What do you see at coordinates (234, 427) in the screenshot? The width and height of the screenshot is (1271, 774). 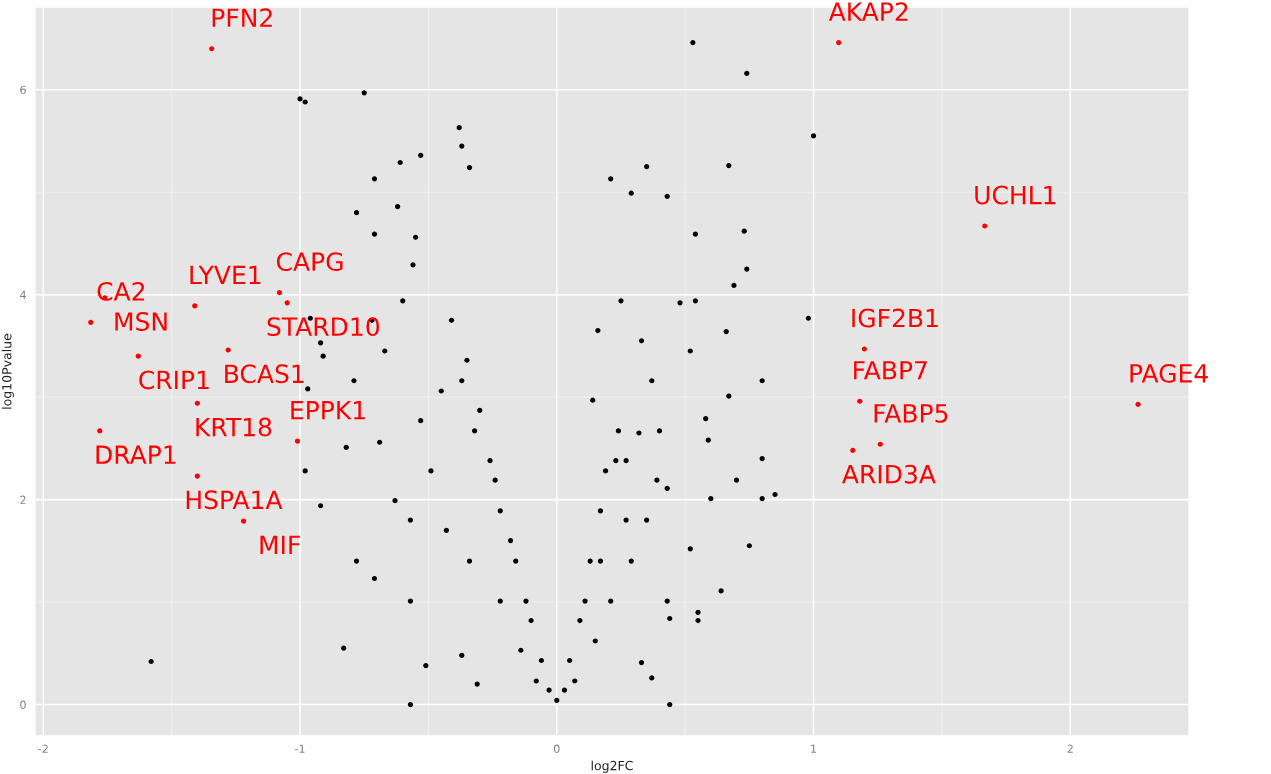 I see `annotation: KRT18` at bounding box center [234, 427].